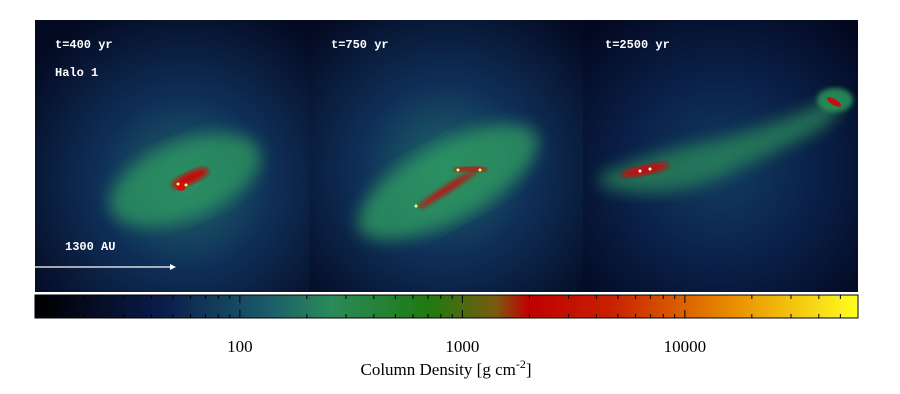 This screenshot has width=900, height=394. I want to click on x-tick-label: 10000, so click(685, 346).